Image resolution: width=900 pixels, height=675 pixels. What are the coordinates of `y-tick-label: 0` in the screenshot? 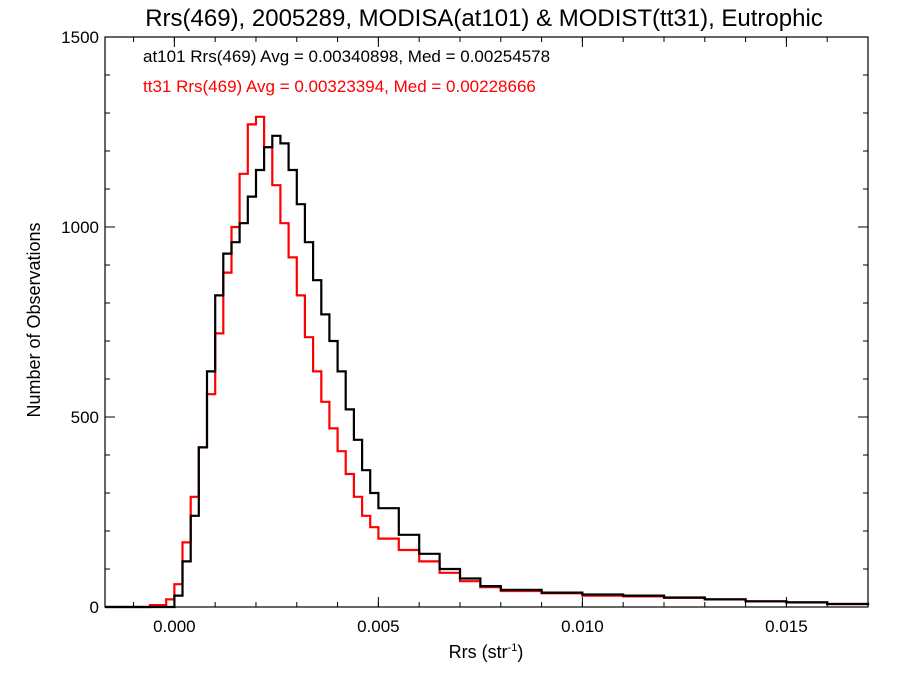 It's located at (94, 607).